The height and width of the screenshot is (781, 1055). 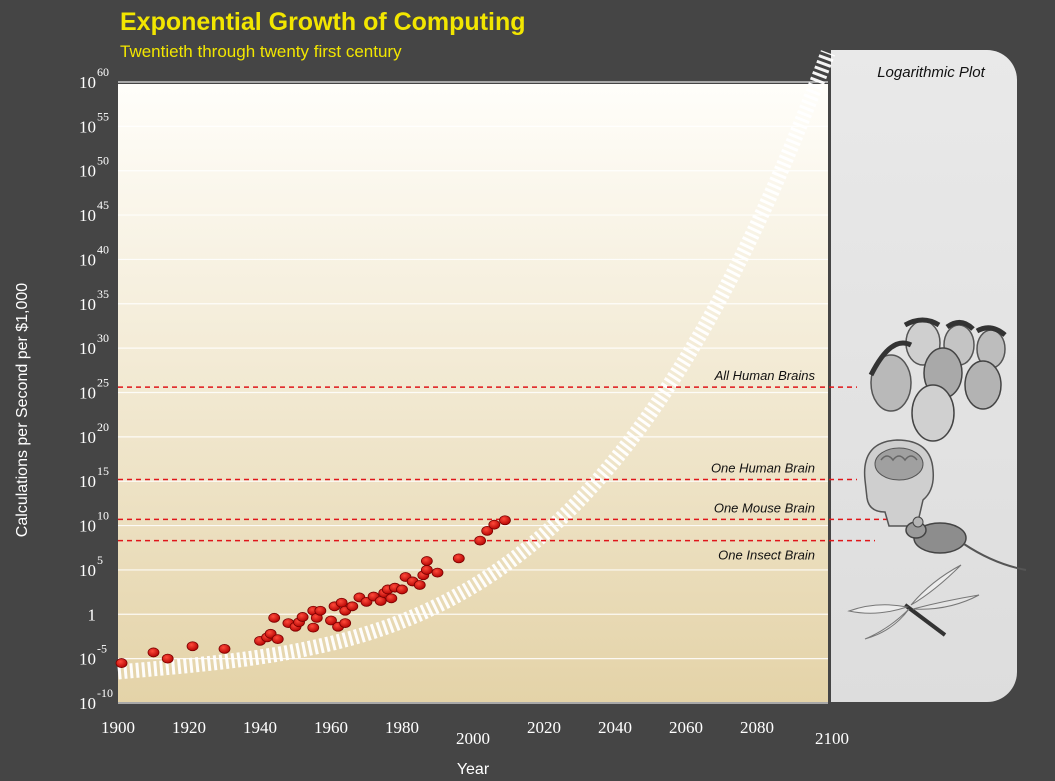 What do you see at coordinates (331, 727) in the screenshot?
I see `x-tick-label: 1960` at bounding box center [331, 727].